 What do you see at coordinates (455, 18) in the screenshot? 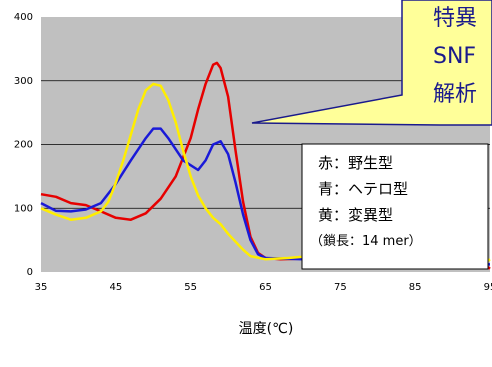
I see `callout-line-1: 特異` at bounding box center [455, 18].